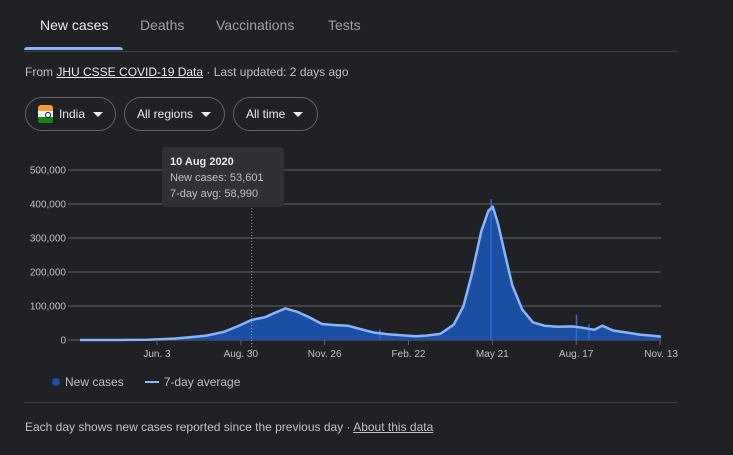 This screenshot has height=455, width=733. Describe the element at coordinates (214, 194) in the screenshot. I see `tooltip-seven-day-avg: 7-day avg: 58,990` at that location.